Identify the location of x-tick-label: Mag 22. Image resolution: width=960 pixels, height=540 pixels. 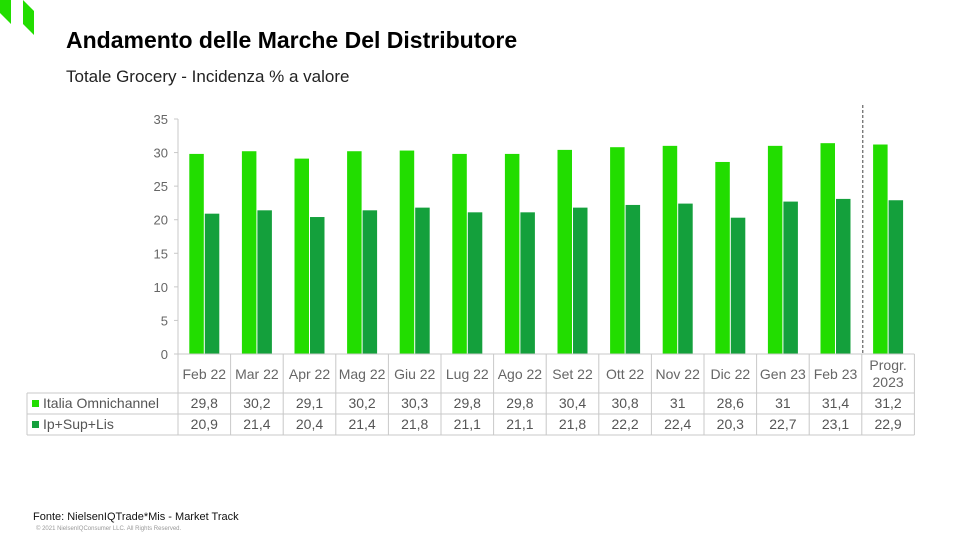
(362, 374).